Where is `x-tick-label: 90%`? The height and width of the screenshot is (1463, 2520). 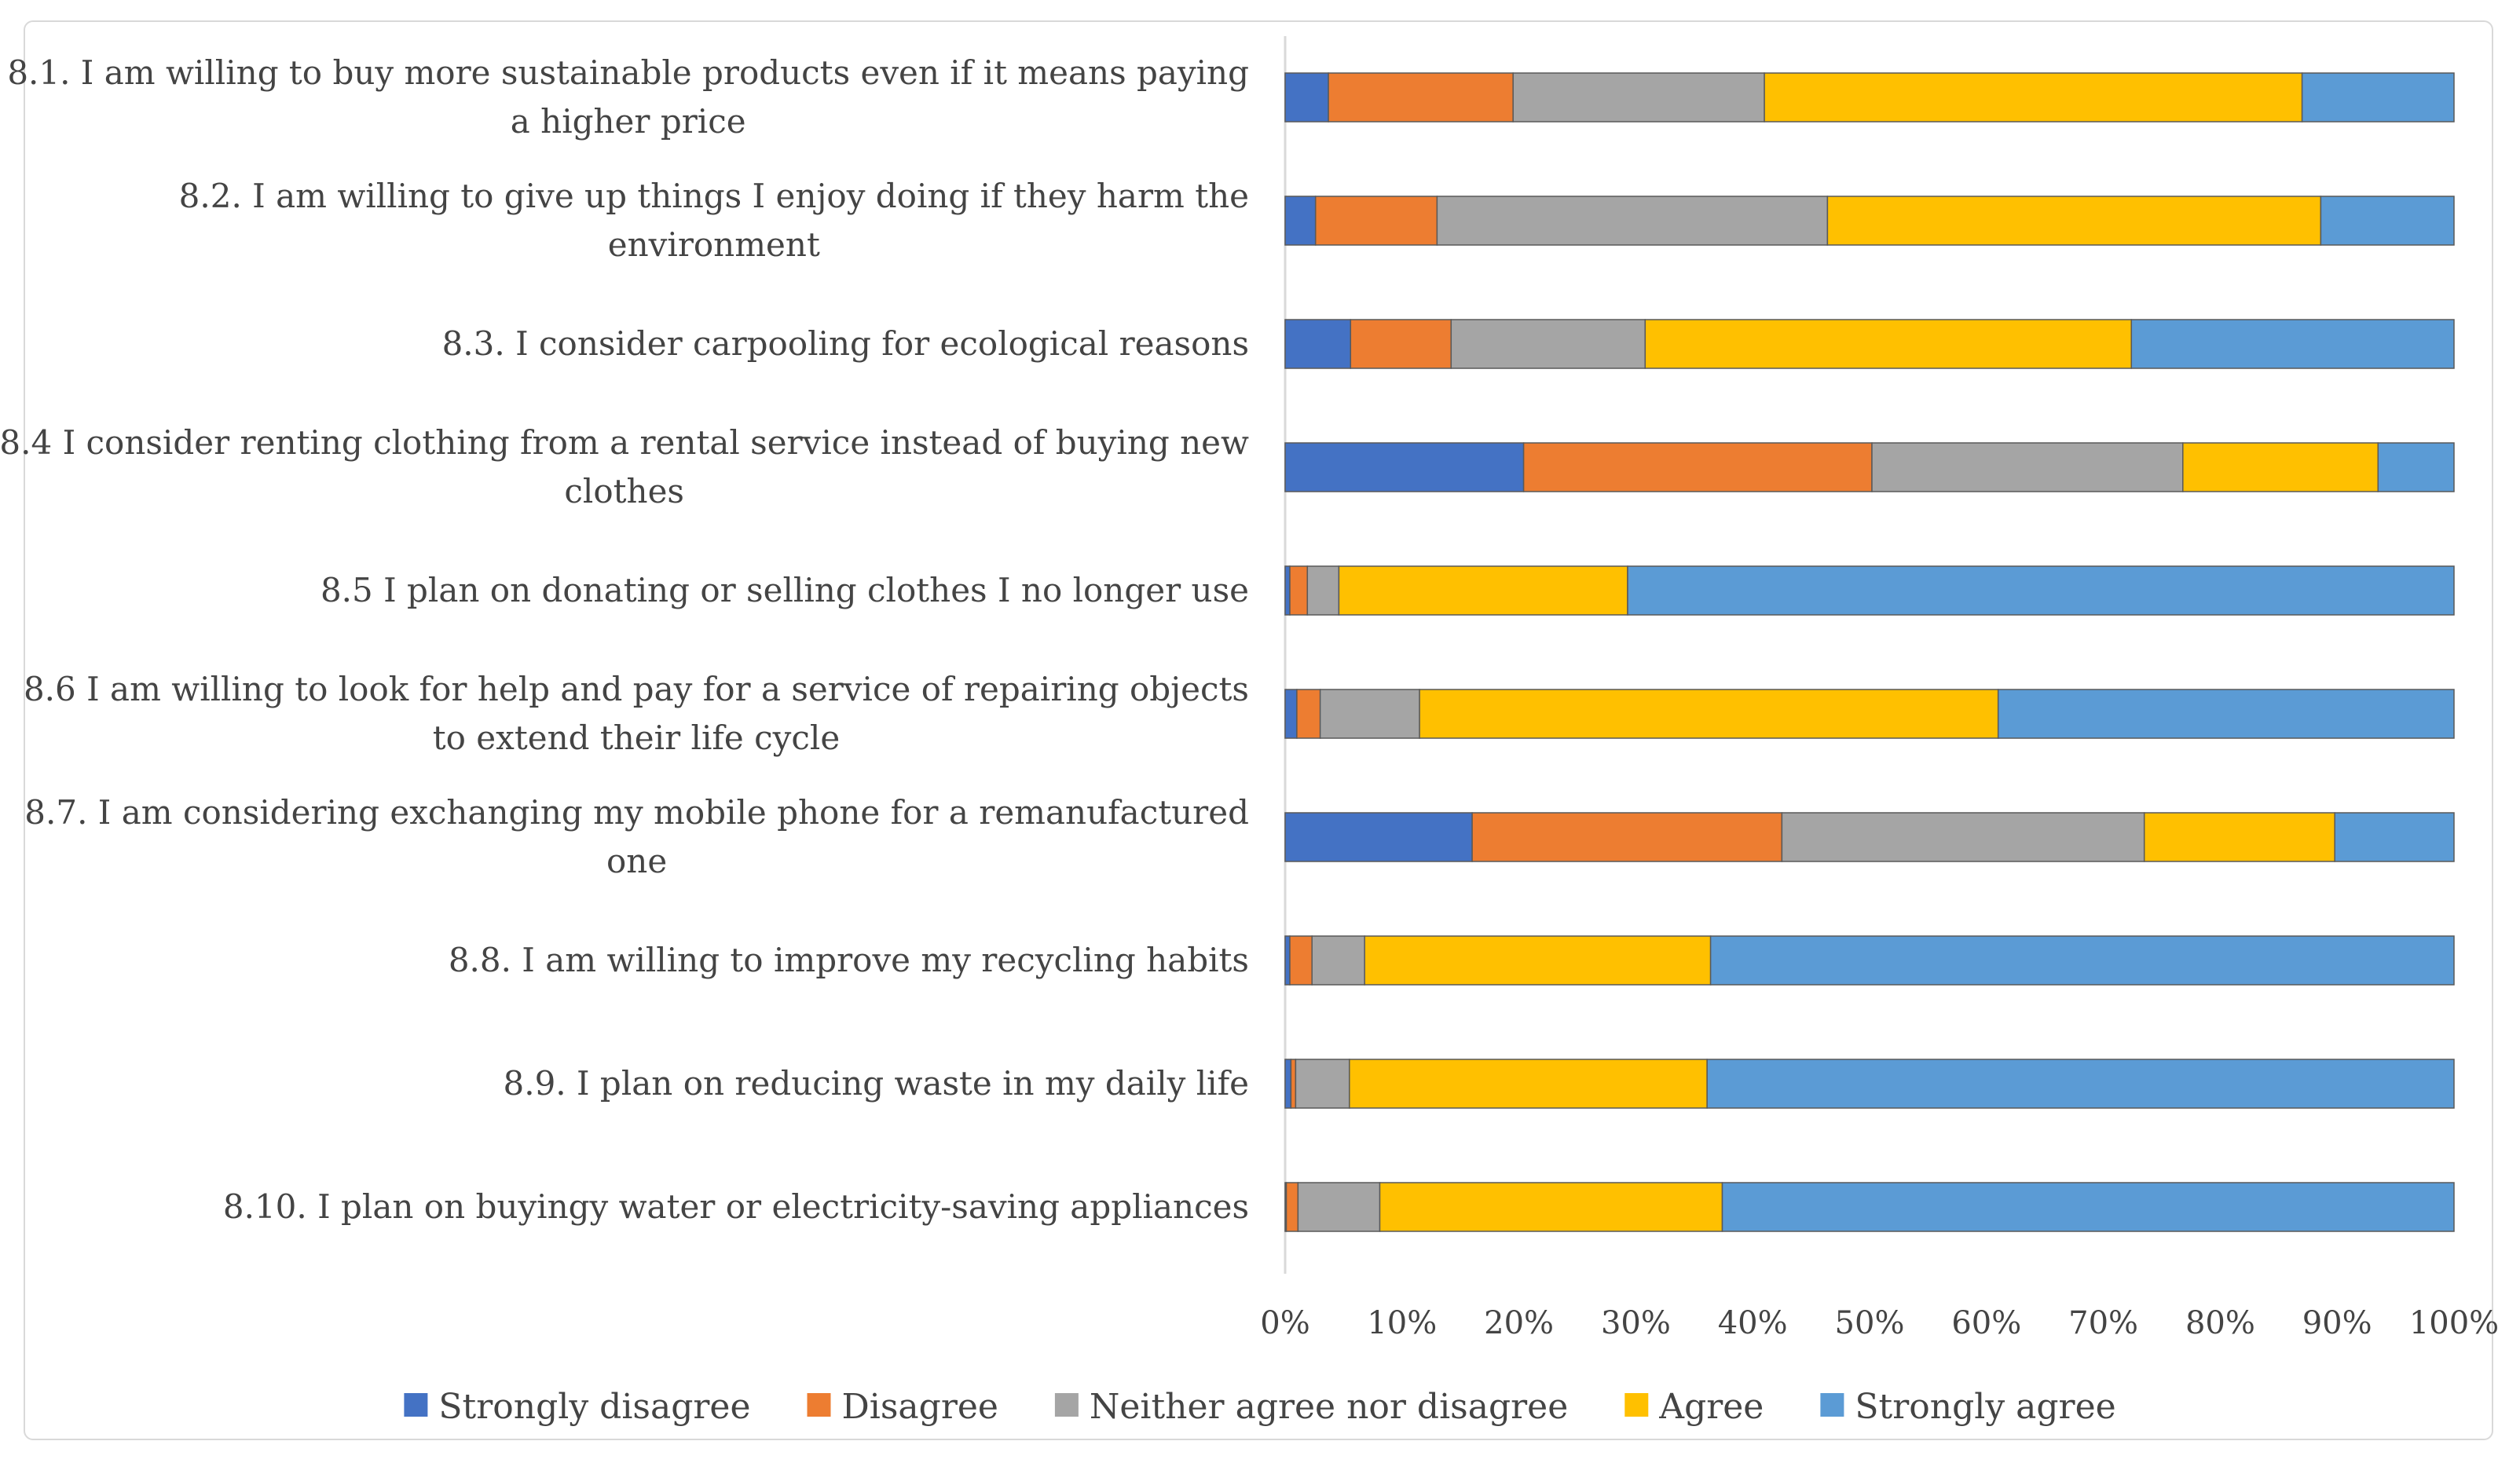
x-tick-label: 90% is located at coordinates (2337, 1323).